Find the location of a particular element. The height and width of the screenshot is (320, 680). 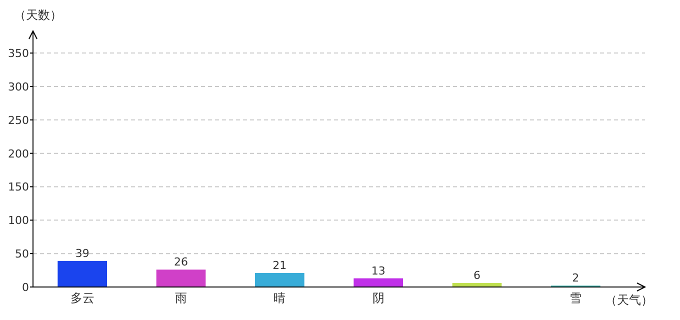

data-label: 26 is located at coordinates (181, 262).